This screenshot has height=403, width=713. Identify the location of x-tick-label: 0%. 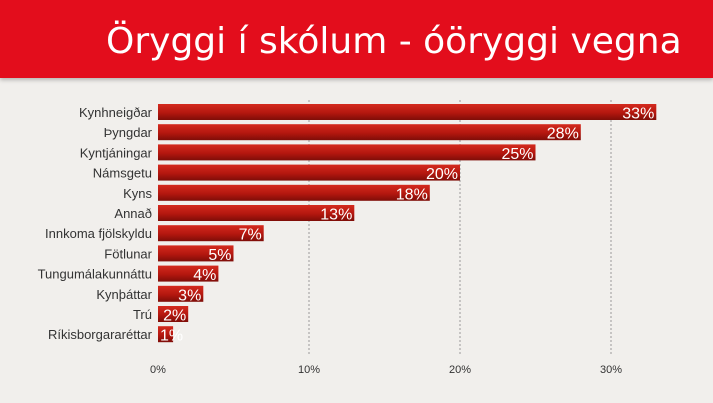
(158, 370).